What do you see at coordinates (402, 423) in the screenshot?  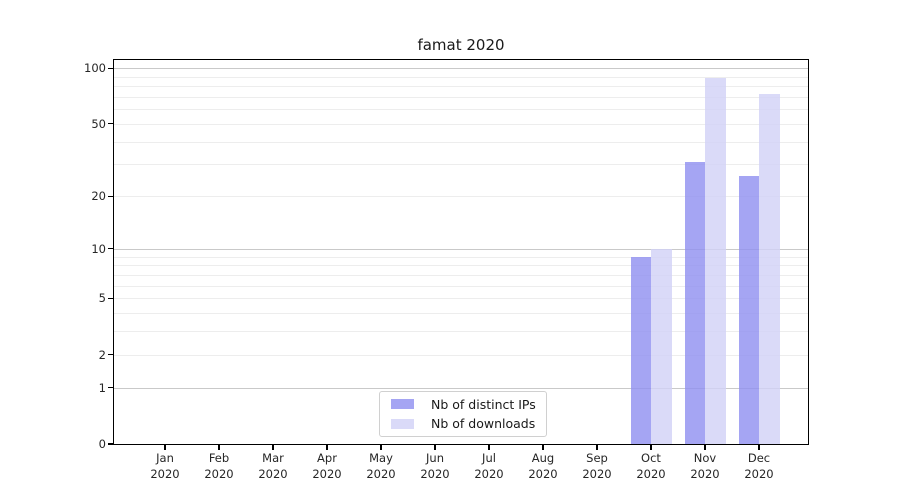 I see `legend-swatch-downloads-icon` at bounding box center [402, 423].